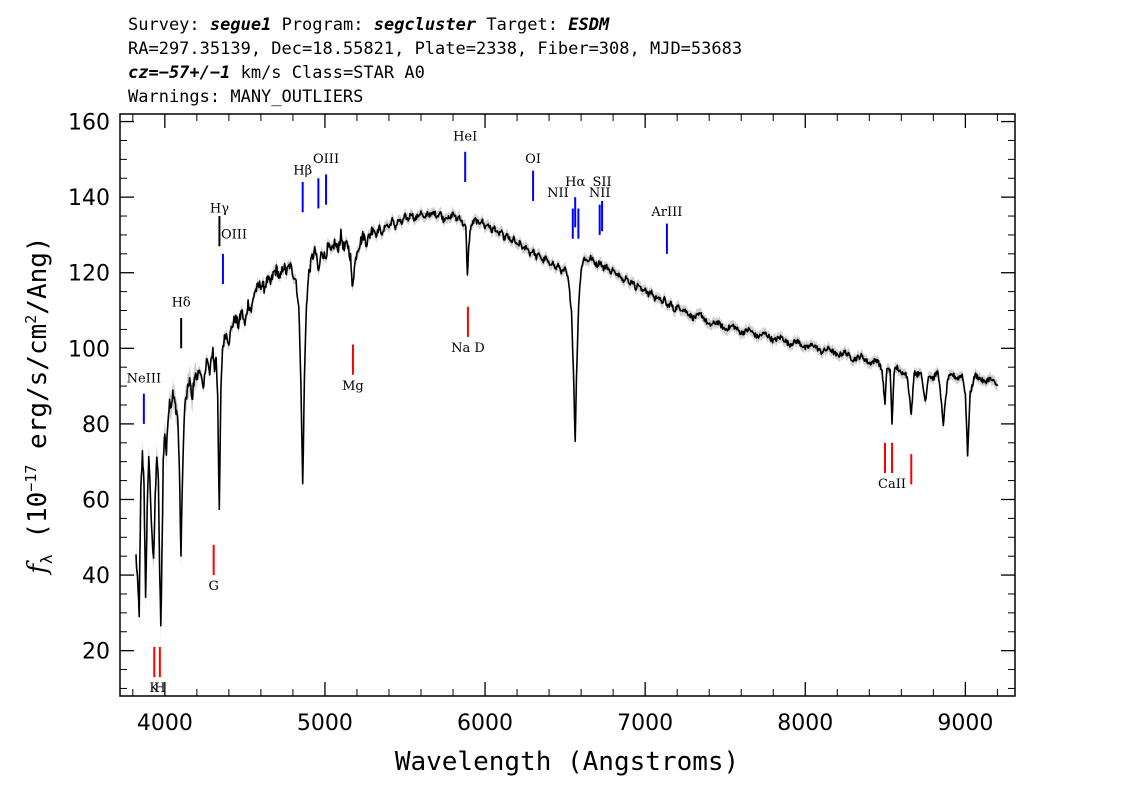 The height and width of the screenshot is (810, 1134). What do you see at coordinates (325, 723) in the screenshot?
I see `x-tick-label: 5000` at bounding box center [325, 723].